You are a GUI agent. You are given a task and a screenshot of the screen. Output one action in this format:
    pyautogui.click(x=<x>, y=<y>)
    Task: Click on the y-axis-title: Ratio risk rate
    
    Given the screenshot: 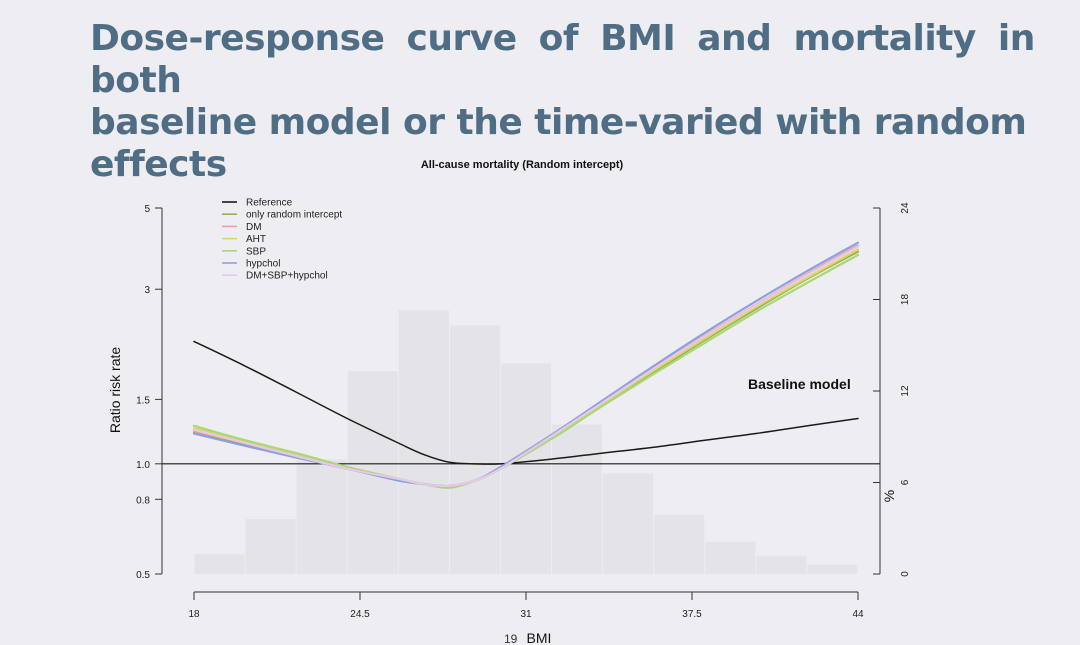 What is the action you would take?
    pyautogui.click(x=115, y=390)
    